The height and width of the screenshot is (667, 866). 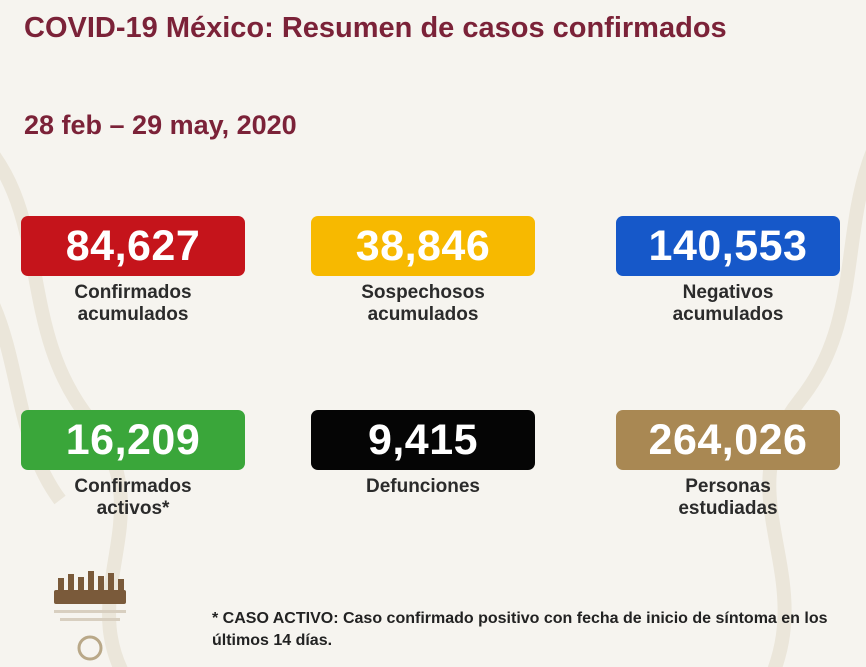 What do you see at coordinates (423, 486) in the screenshot?
I see `stat-label: Defunciones` at bounding box center [423, 486].